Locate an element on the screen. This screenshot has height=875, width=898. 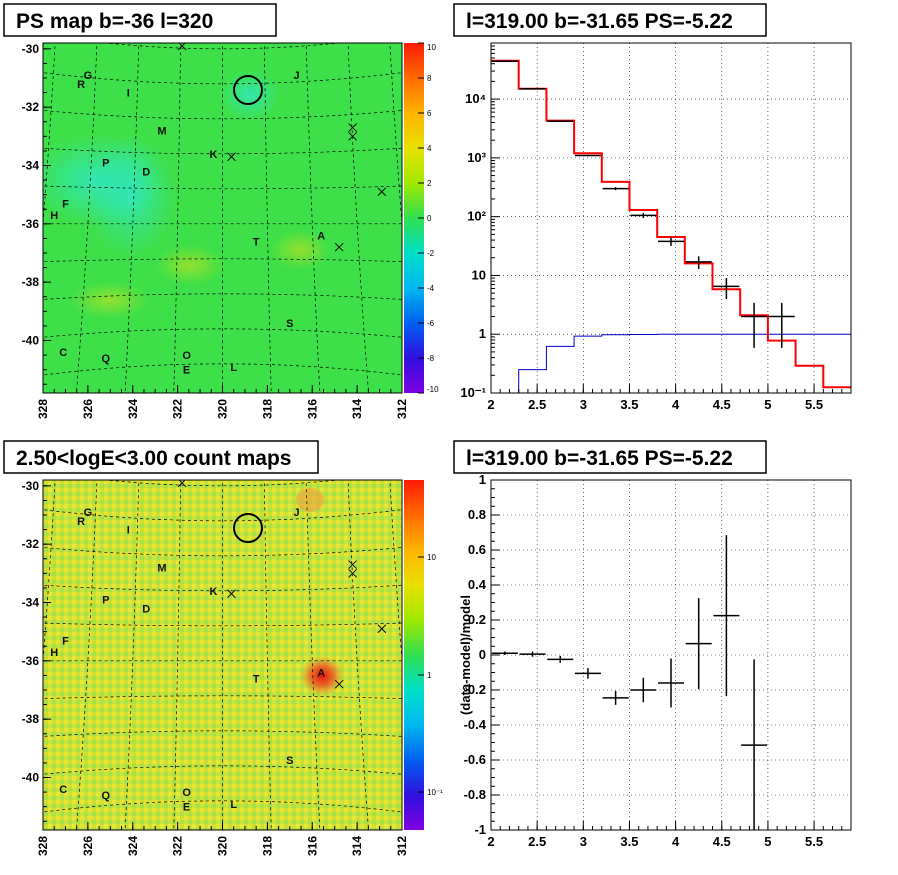
ps-colorbar is located at coordinates (414, 218).